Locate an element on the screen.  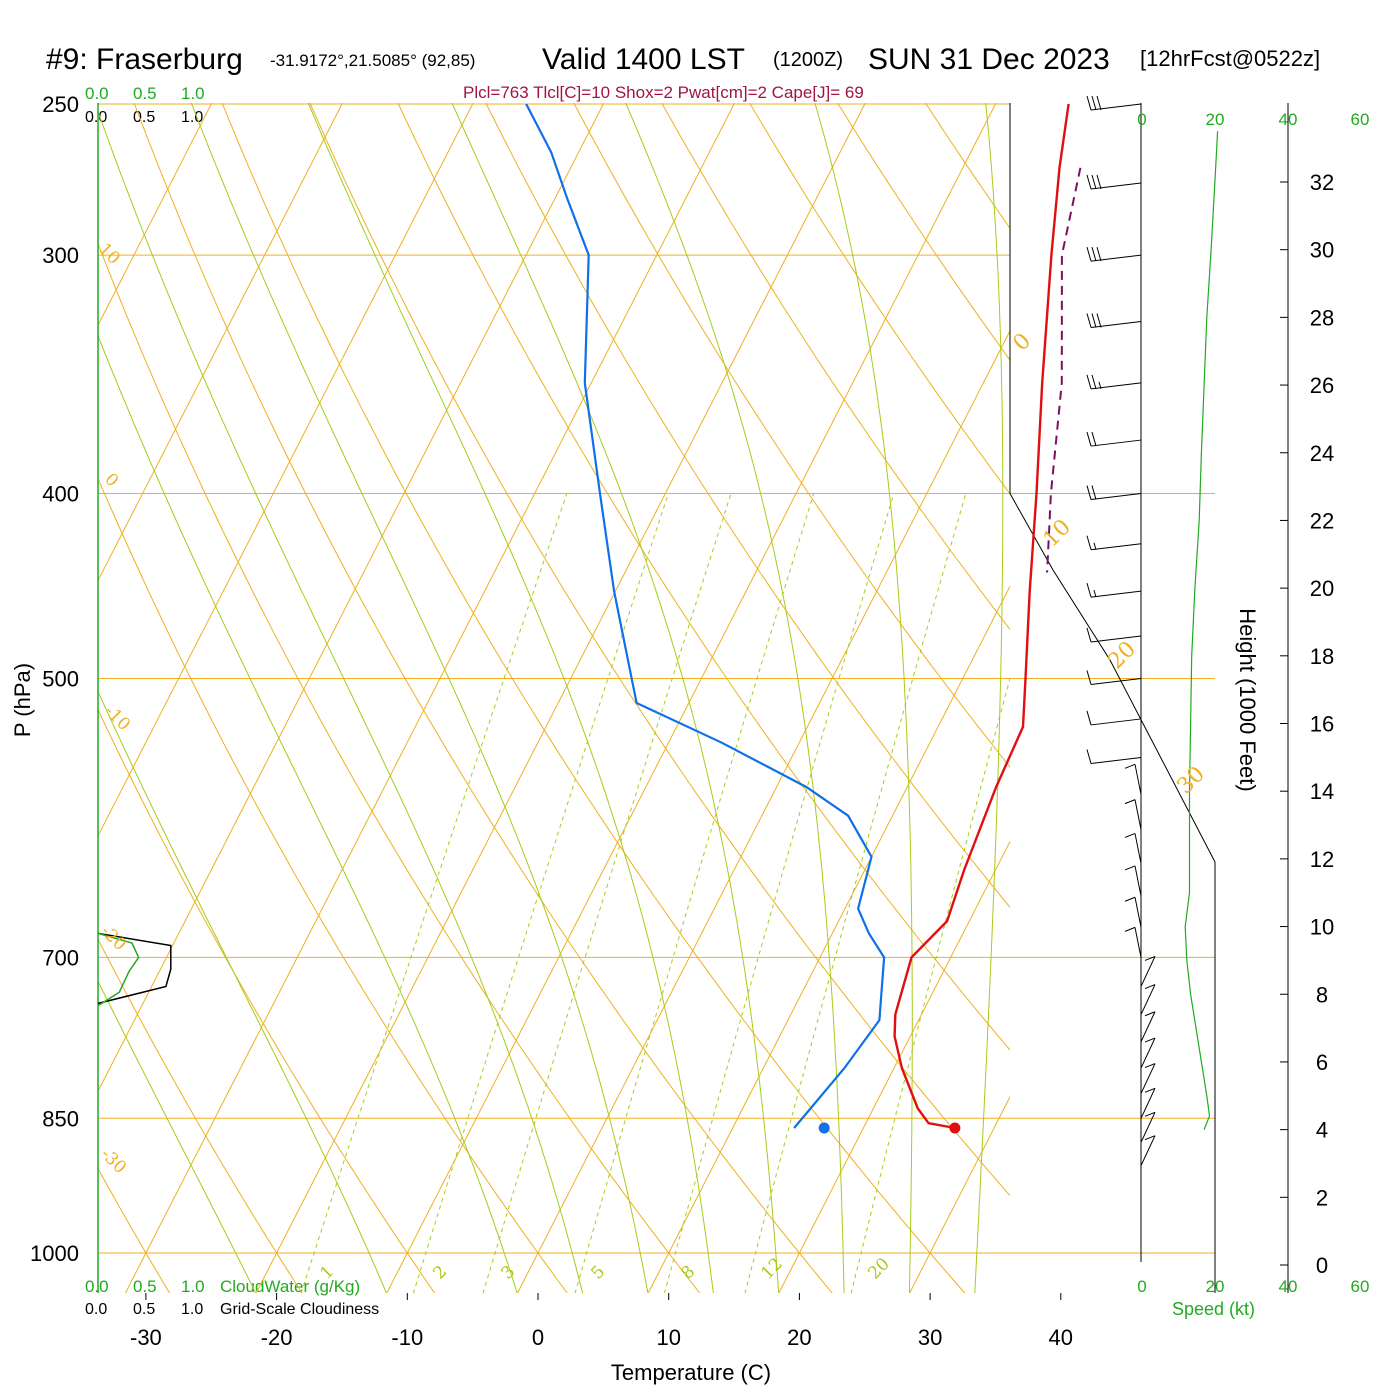
cloudwater-tick-top: 0.5 is located at coordinates (145, 93).